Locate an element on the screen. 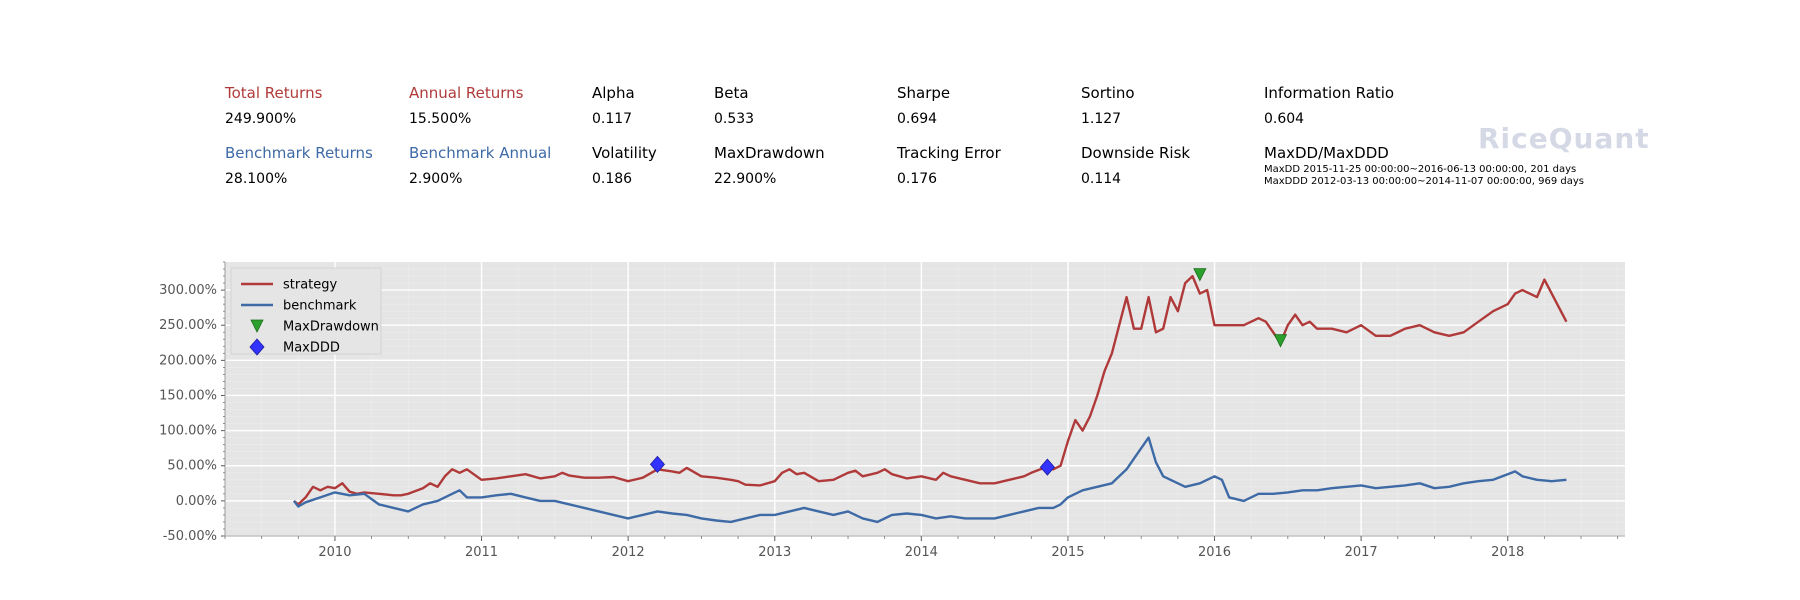  legend-swatch-maxddd is located at coordinates (257, 347).